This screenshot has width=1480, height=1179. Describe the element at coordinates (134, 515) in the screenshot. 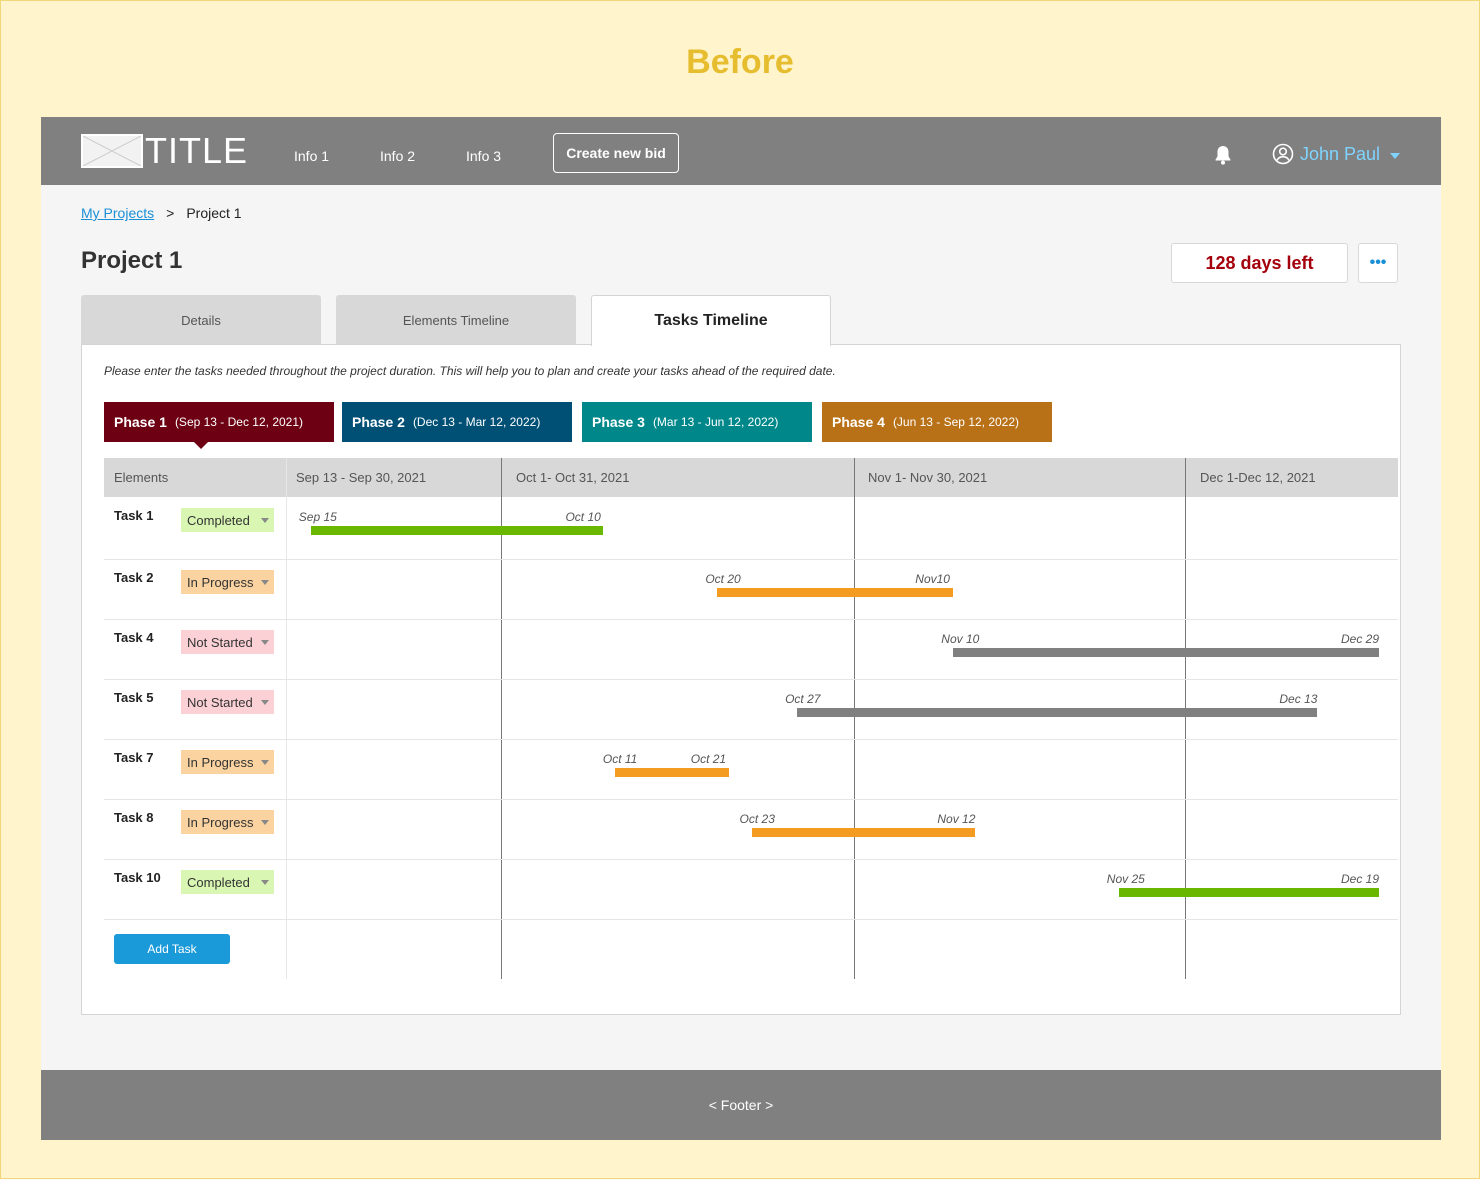

I see `task-name: Task 1` at that location.